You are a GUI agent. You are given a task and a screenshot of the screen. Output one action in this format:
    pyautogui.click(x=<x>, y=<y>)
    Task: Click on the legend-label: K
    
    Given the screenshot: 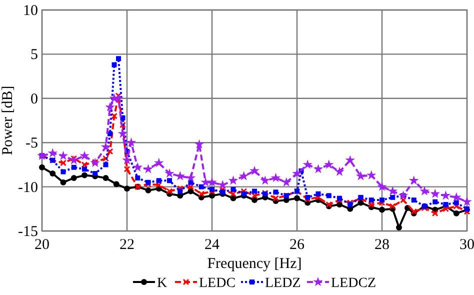 What is the action you would take?
    pyautogui.click(x=162, y=283)
    